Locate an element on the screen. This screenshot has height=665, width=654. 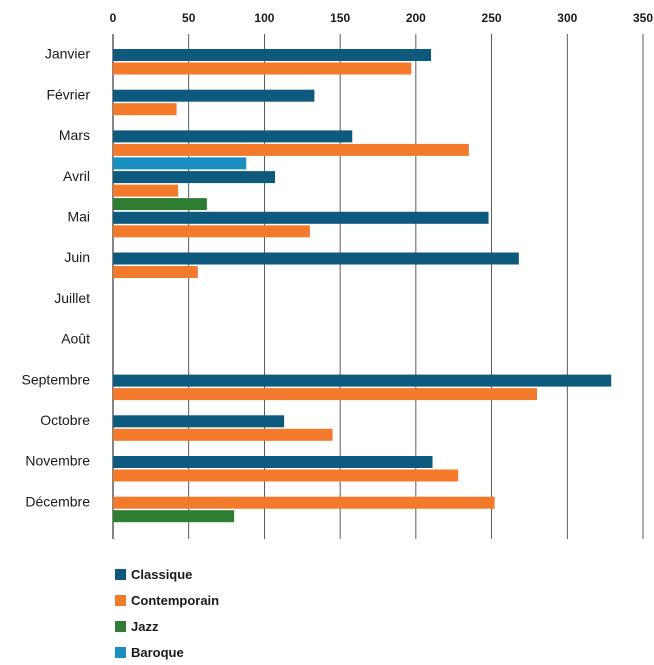
x-tick-label: 300 is located at coordinates (567, 18).